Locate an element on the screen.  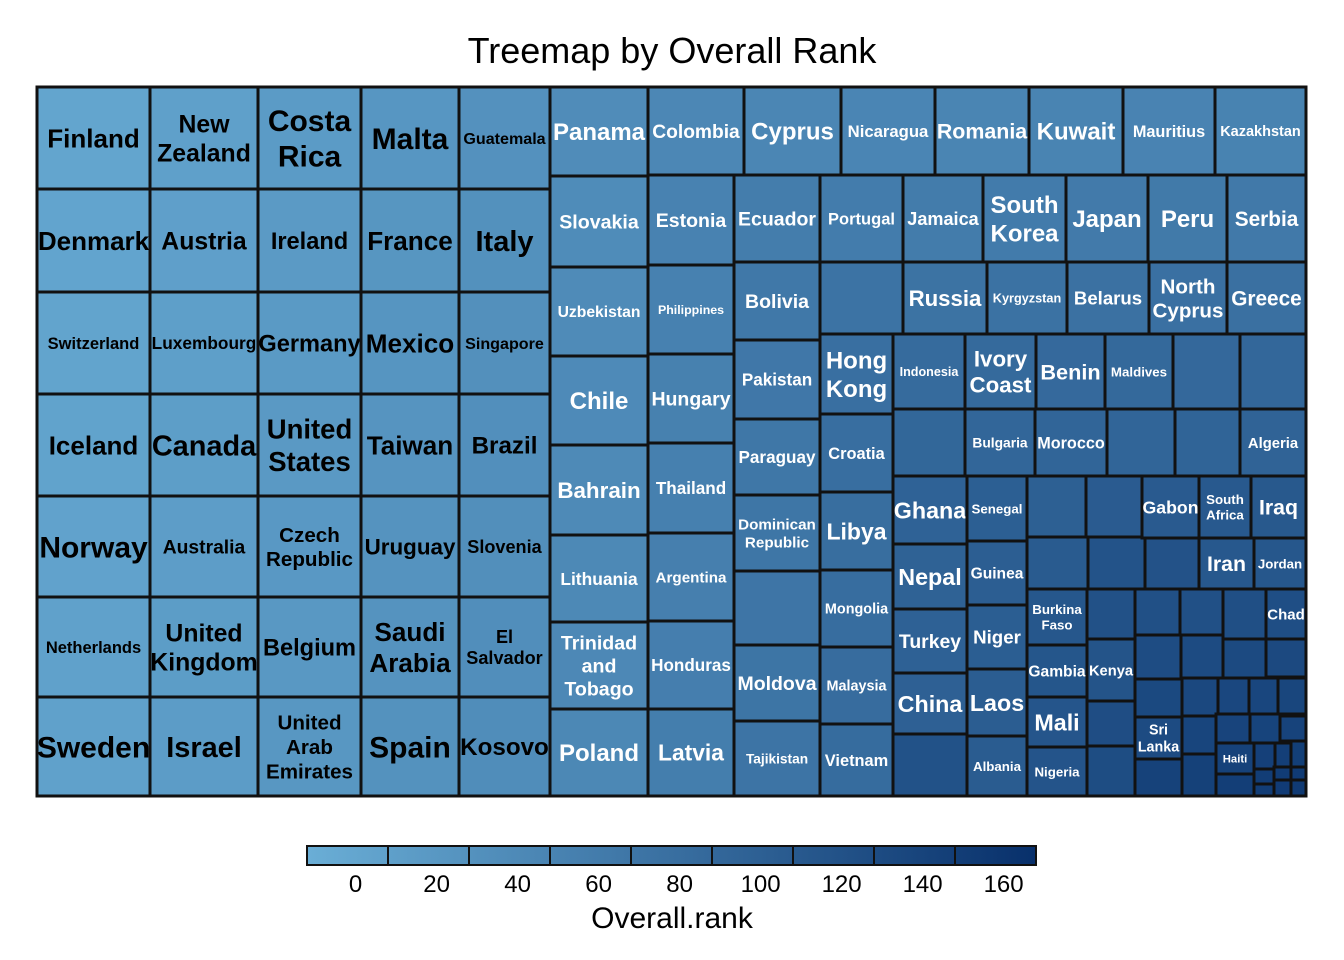
cell-colombia is located at coordinates (696, 131).